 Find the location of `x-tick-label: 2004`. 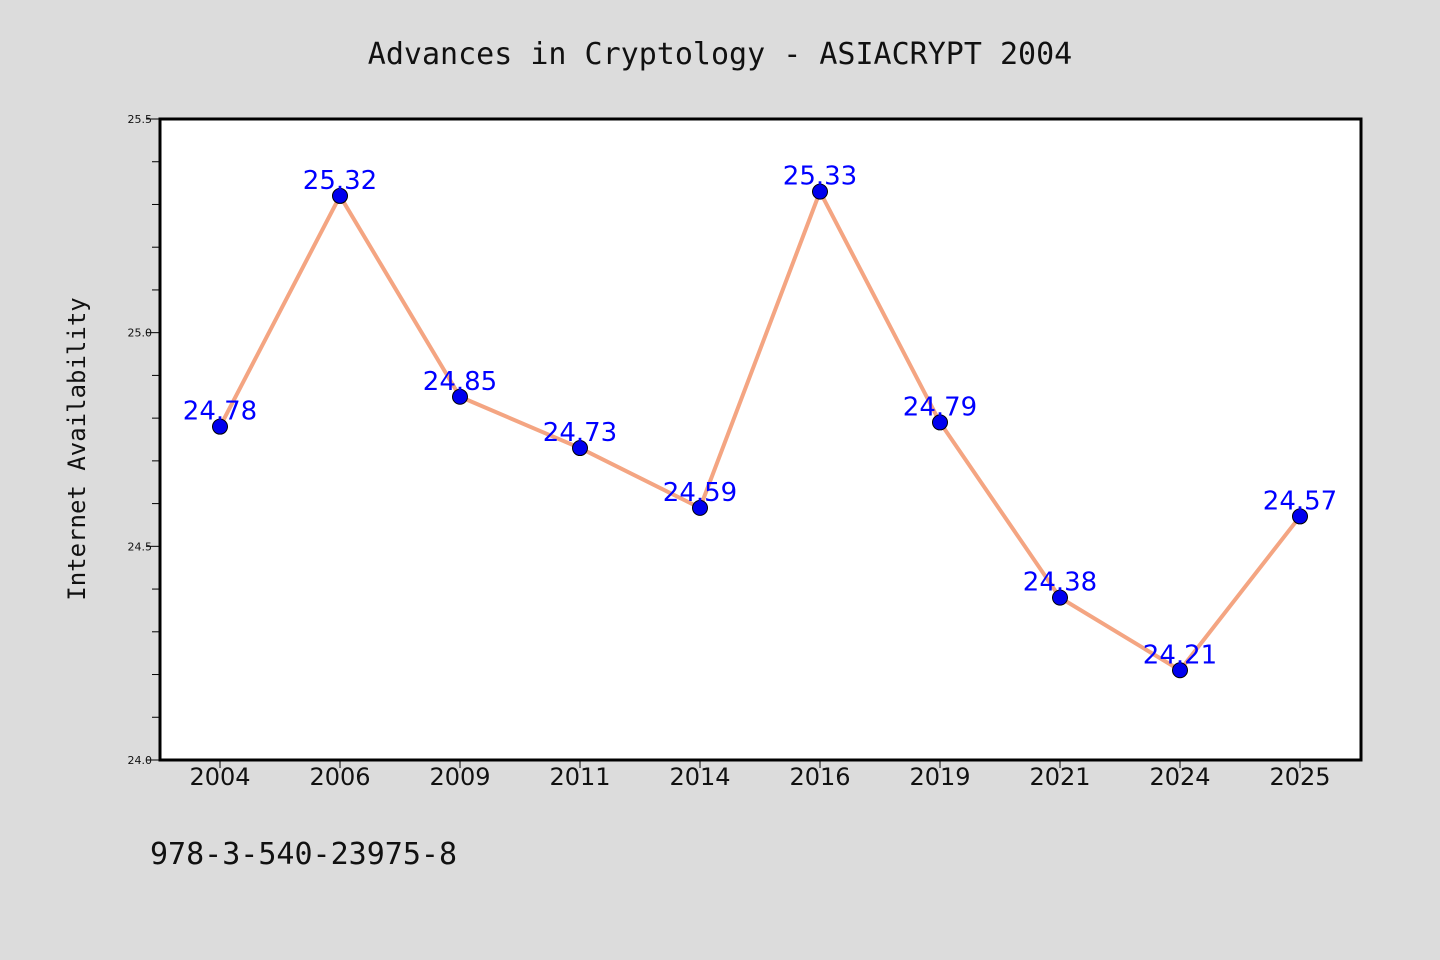

x-tick-label: 2004 is located at coordinates (219, 777).